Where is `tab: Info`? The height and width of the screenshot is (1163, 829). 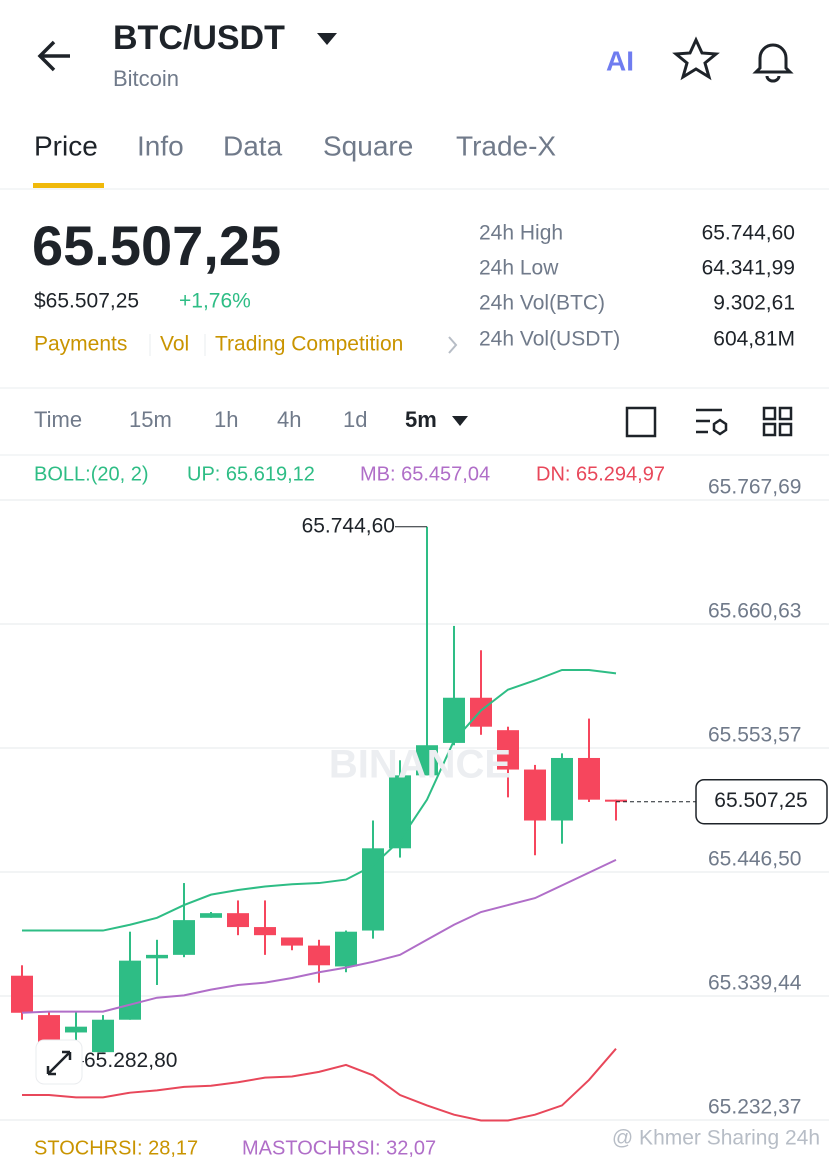
tab: Info is located at coordinates (160, 145).